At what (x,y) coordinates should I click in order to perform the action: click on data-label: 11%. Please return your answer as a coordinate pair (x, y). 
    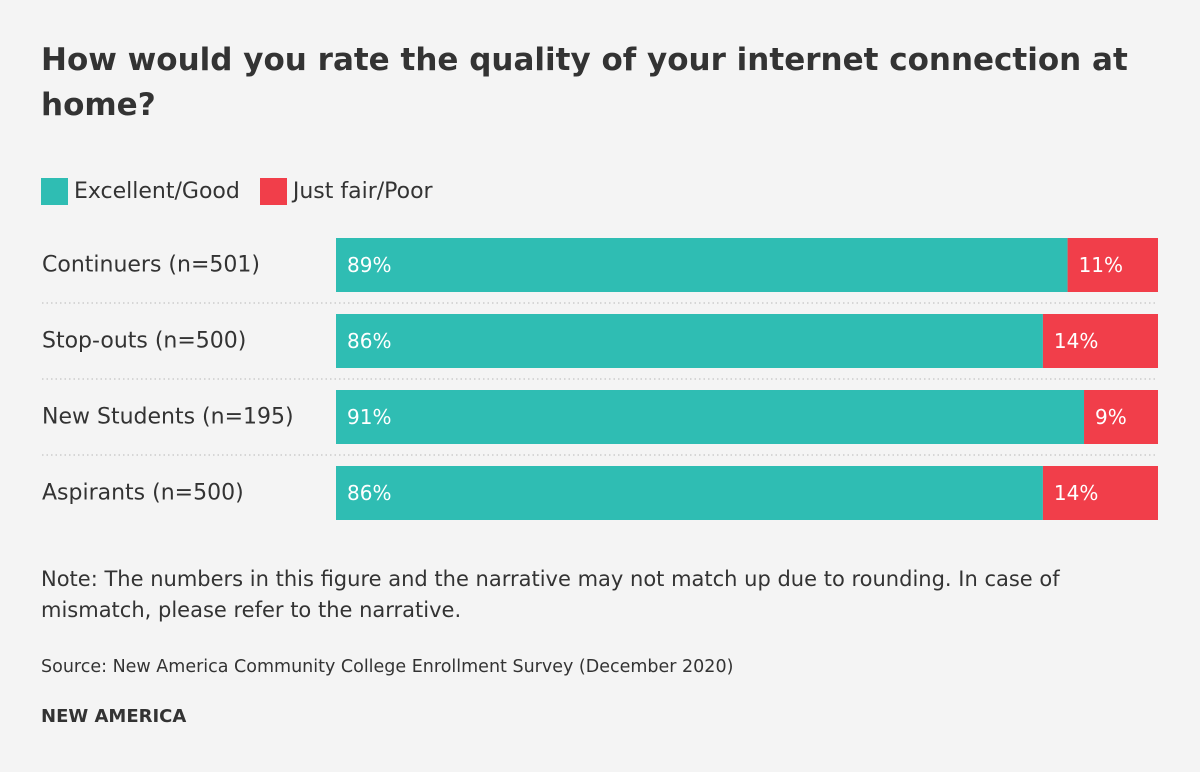
    Looking at the image, I should click on (1101, 265).